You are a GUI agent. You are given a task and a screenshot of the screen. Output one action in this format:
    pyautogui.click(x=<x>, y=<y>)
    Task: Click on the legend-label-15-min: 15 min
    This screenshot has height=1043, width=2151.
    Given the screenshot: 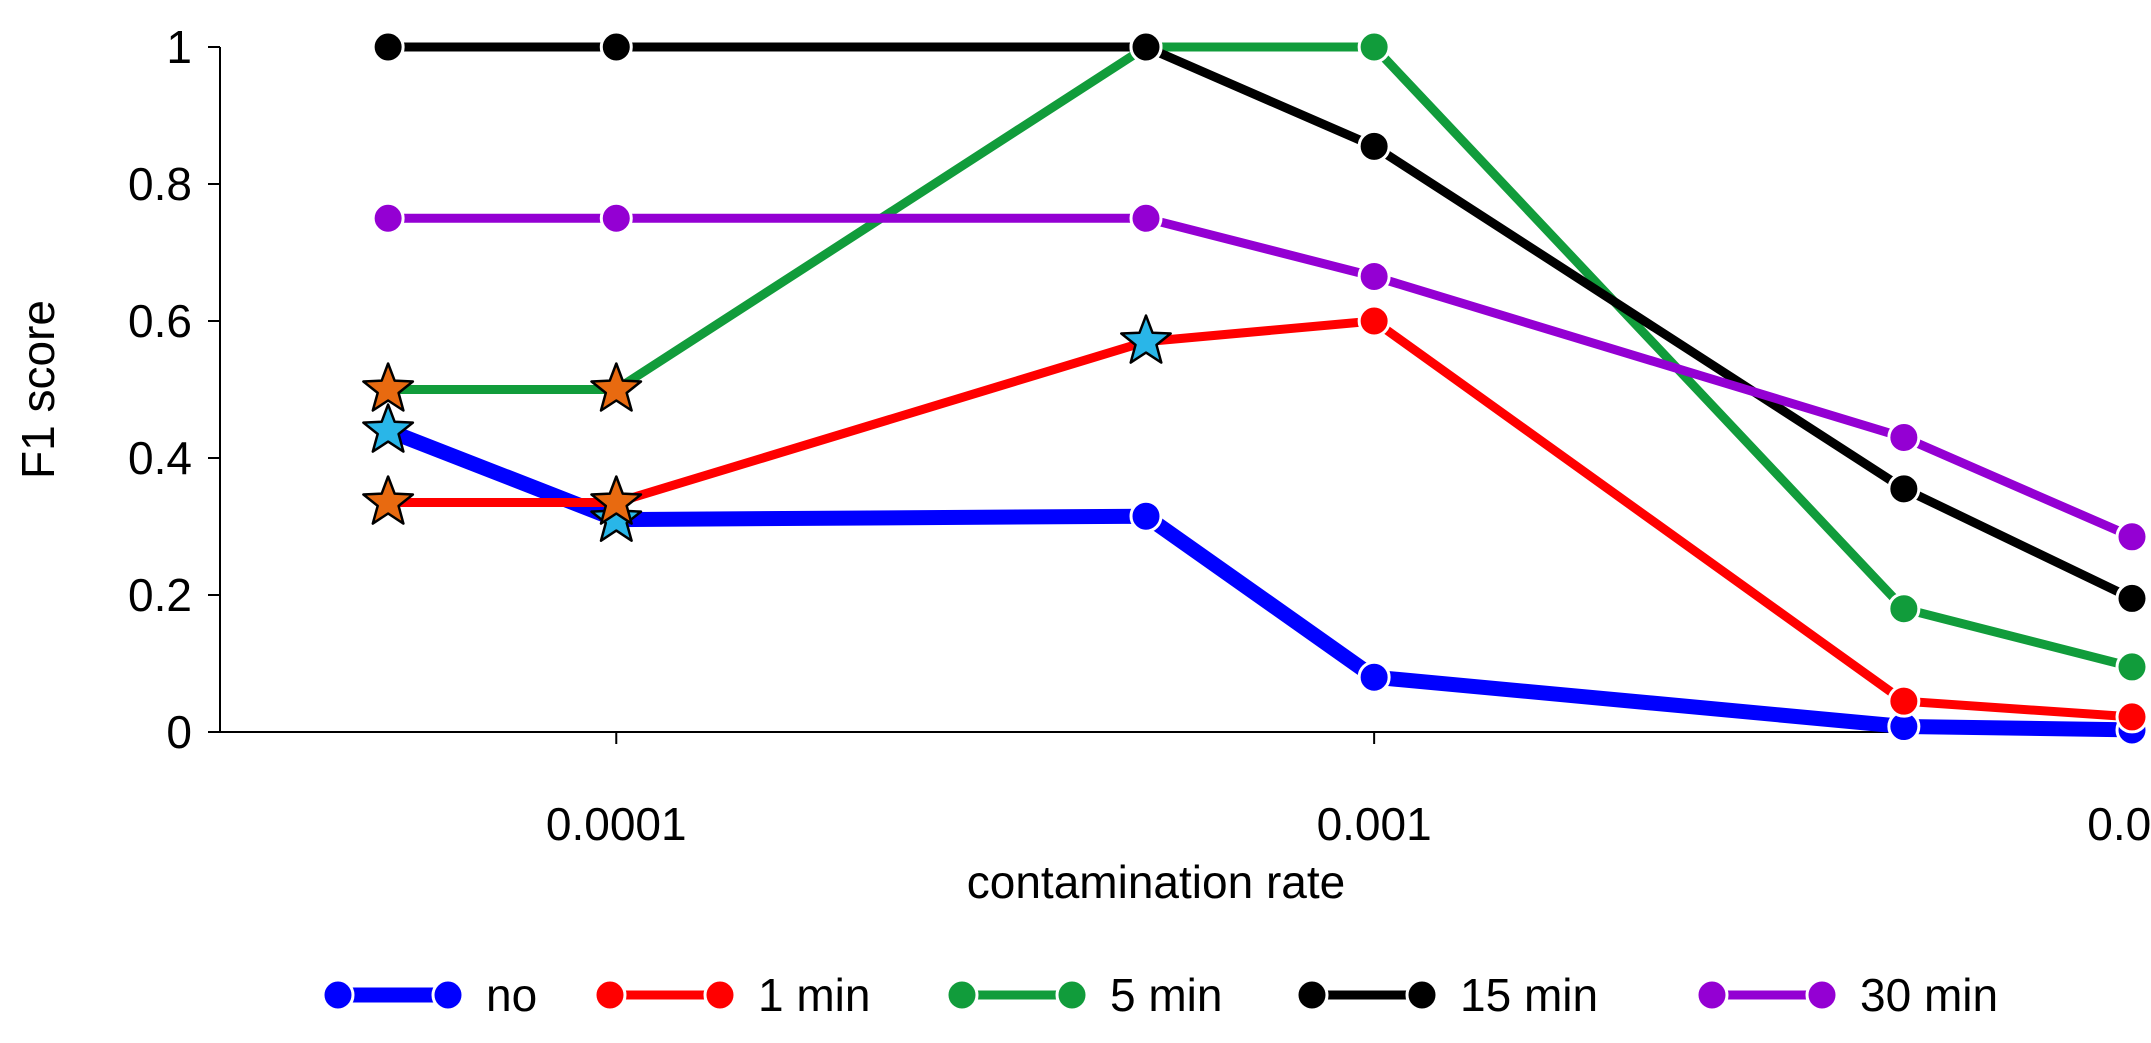 What is the action you would take?
    pyautogui.click(x=1529, y=995)
    